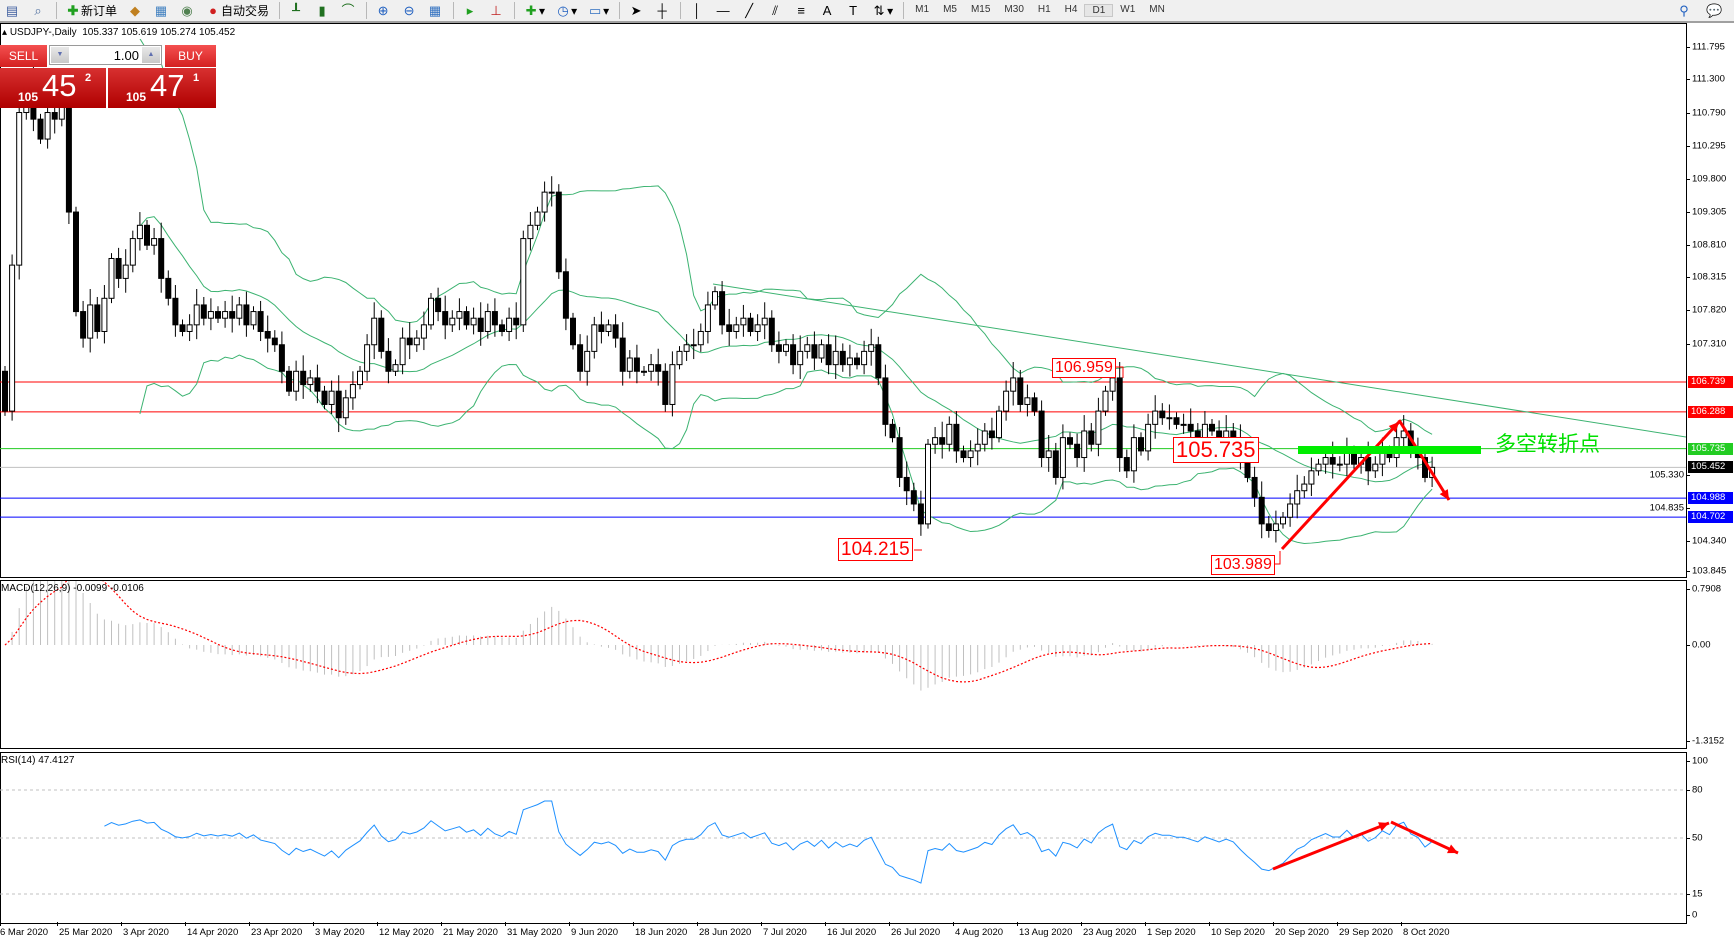 This screenshot has width=1734, height=941. I want to click on date-axis-label: 14 Apr 2020, so click(213, 932).